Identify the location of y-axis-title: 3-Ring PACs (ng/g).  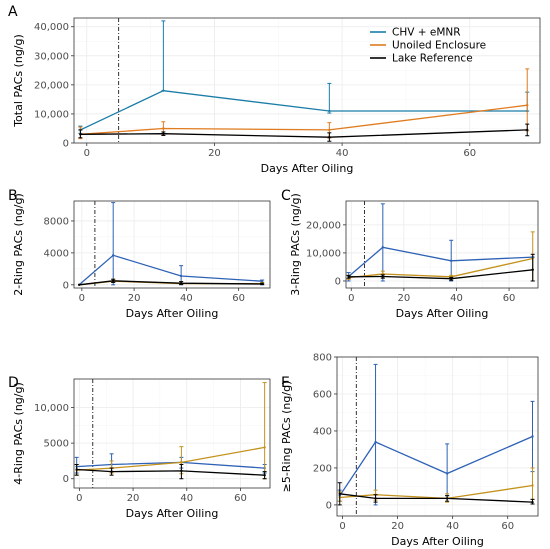
(295, 244).